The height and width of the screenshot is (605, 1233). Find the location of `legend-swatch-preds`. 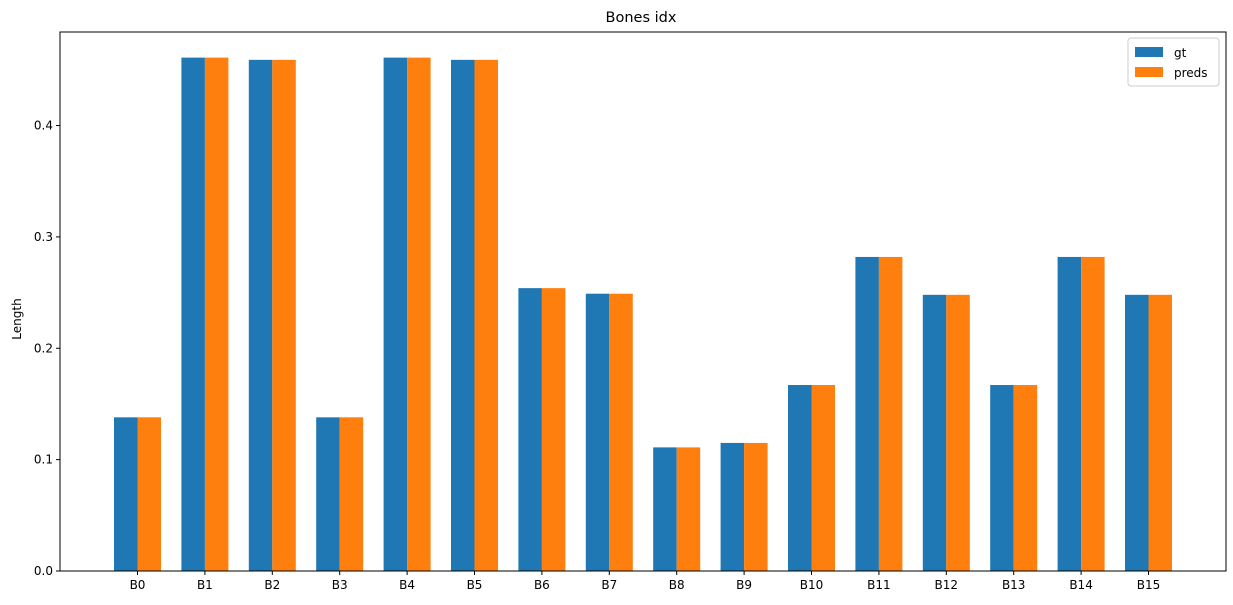

legend-swatch-preds is located at coordinates (1149, 72).